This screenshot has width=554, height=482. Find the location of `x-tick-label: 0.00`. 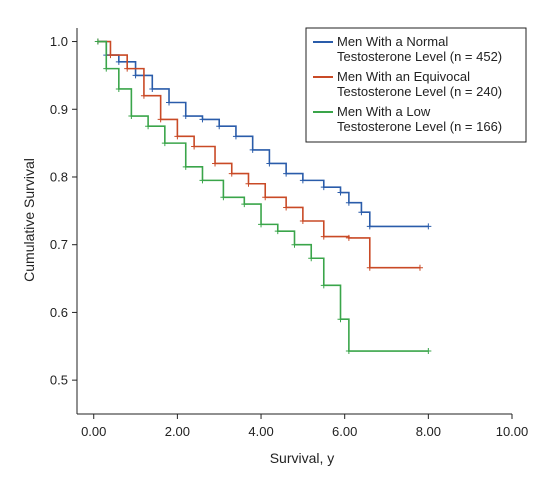

x-tick-label: 0.00 is located at coordinates (93, 431).